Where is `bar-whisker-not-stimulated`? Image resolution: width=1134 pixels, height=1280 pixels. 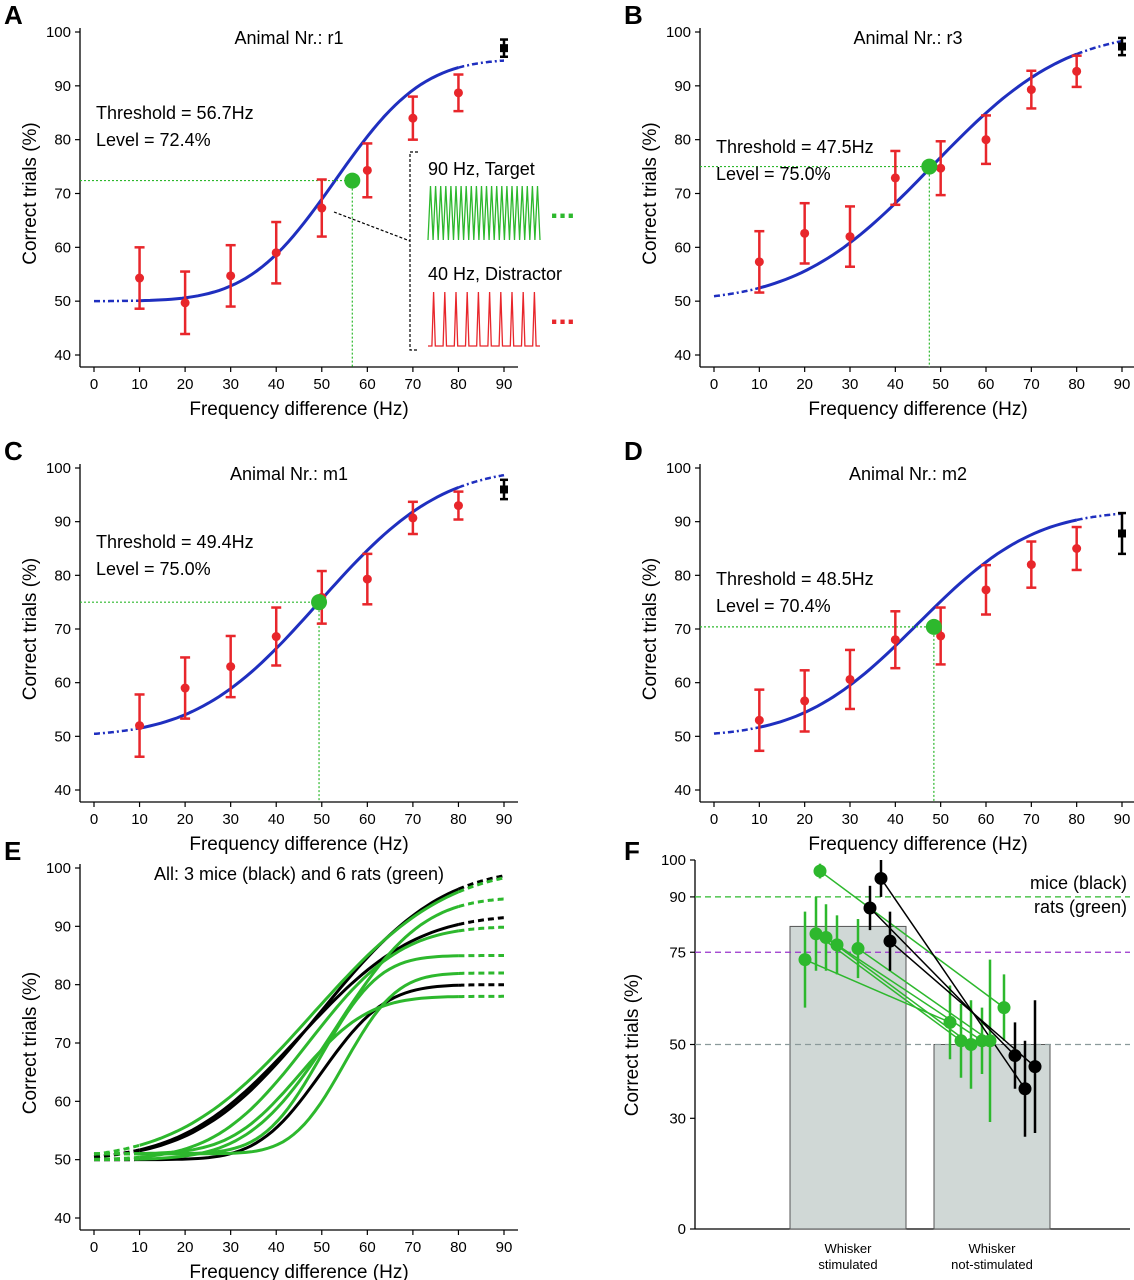
bar-whisker-not-stimulated is located at coordinates (992, 1137).